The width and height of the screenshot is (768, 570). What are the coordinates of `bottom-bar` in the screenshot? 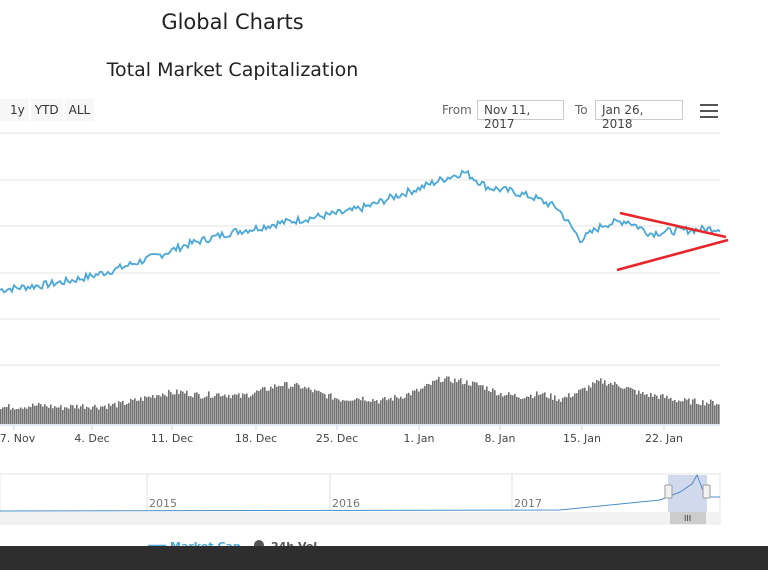 It's located at (384, 558).